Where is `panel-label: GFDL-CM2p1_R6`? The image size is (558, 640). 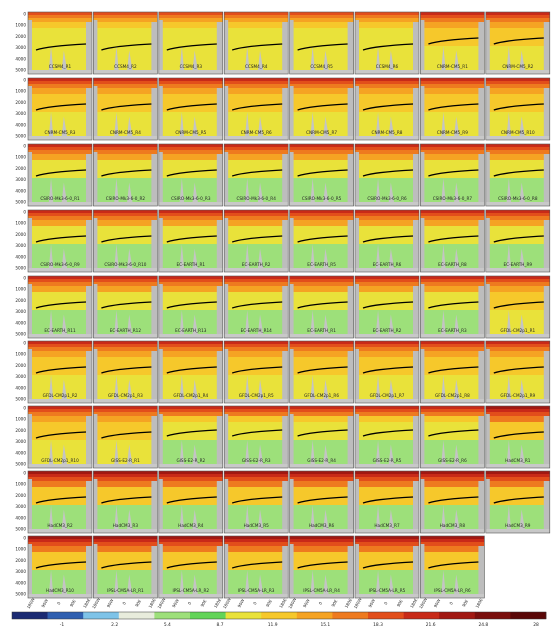
panel-label: GFDL-CM2p1_R6 is located at coordinates (321, 395).